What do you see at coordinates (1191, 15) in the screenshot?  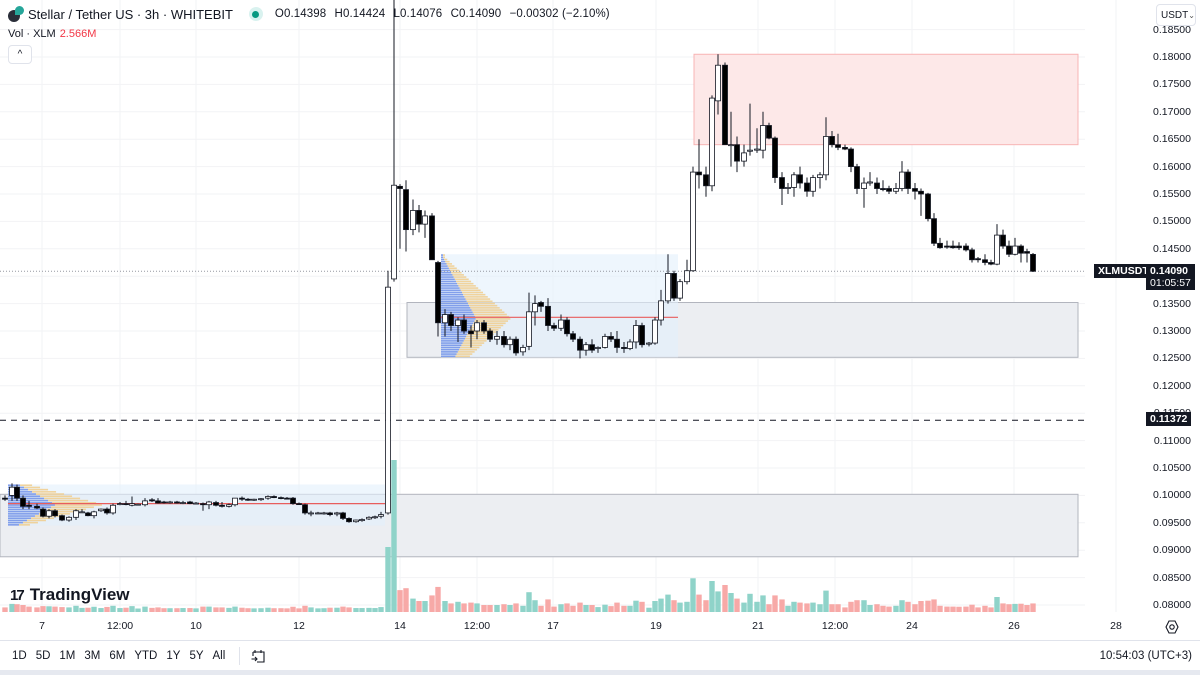 I see `chevron-down-icon: ⌄` at bounding box center [1191, 15].